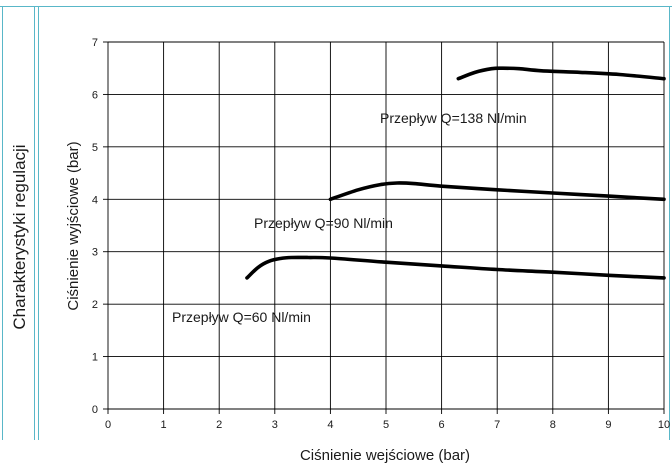 This screenshot has height=466, width=672. I want to click on x-axis-title: Ciśnienie wejściowe (bar), so click(385, 455).